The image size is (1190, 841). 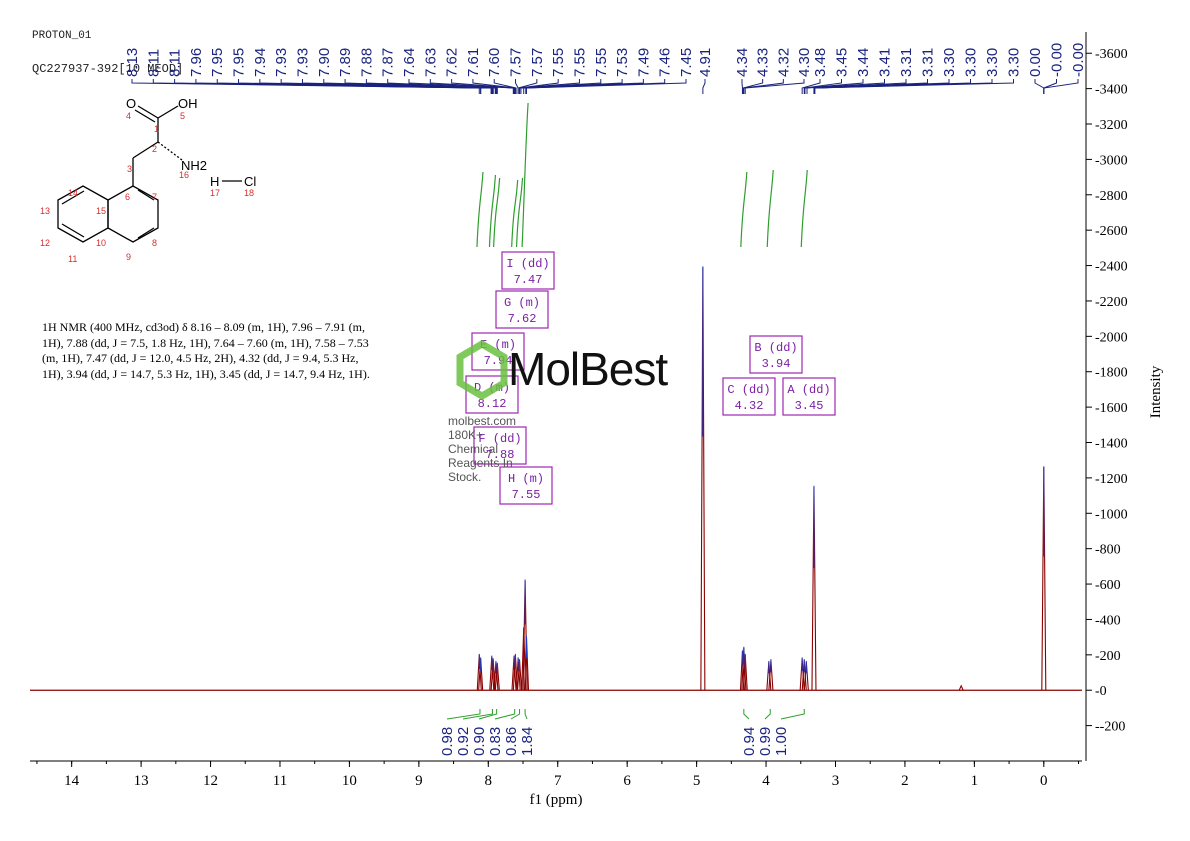 I want to click on sample-name: QC227937-392[10 MEOD], so click(x=108, y=69).